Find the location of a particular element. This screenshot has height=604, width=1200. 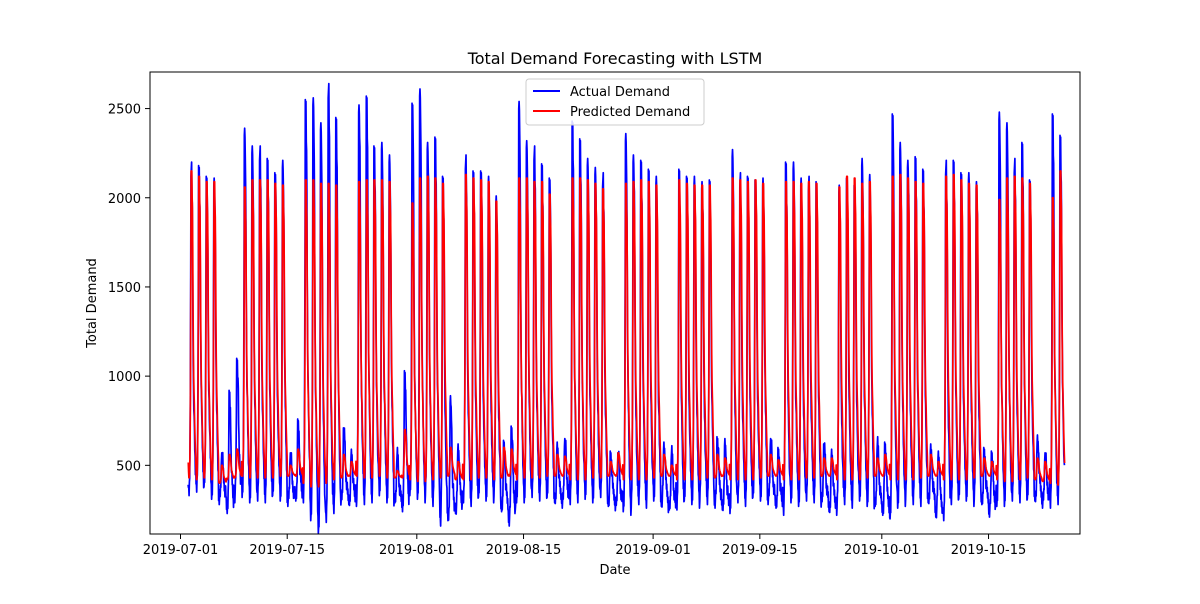

x-tick-label: 2019-07-01 is located at coordinates (181, 550).